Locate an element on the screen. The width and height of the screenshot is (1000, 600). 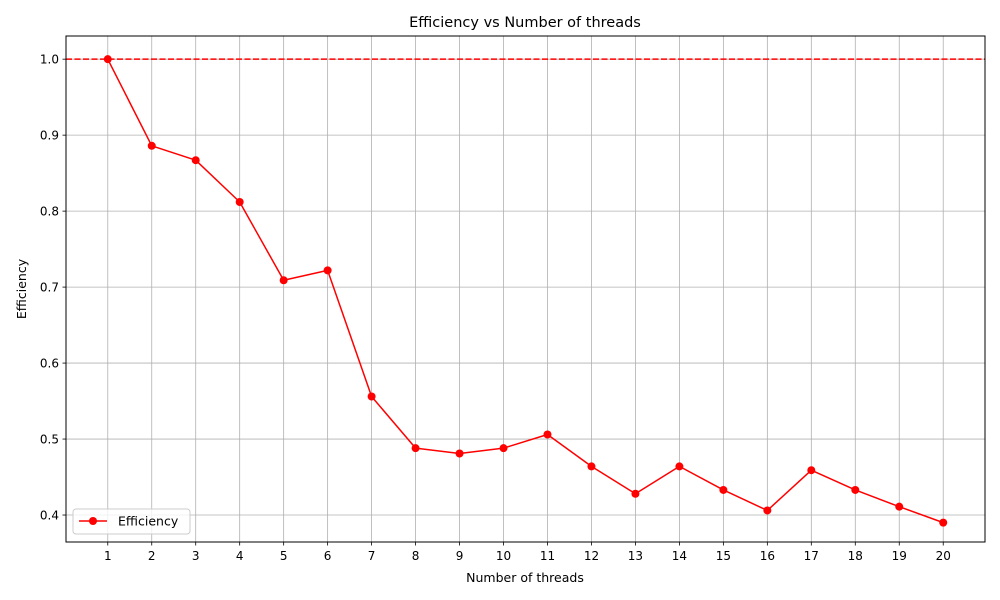
x-tick-label: 15 is located at coordinates (723, 556).